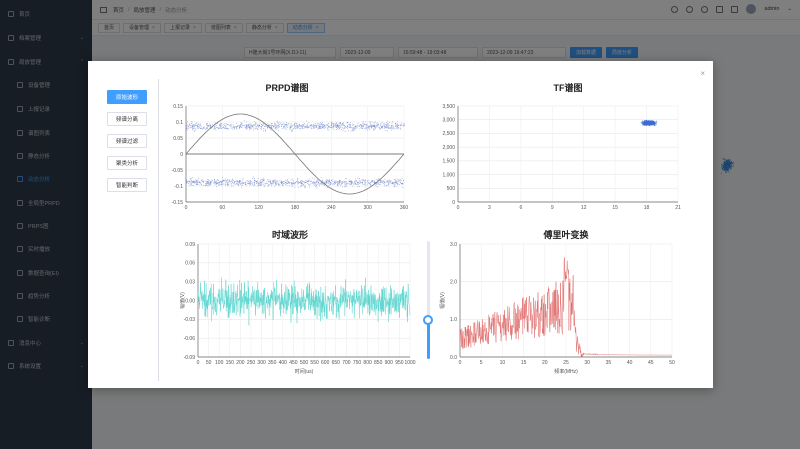  I want to click on analysis-menu-button: 聚类分析, so click(127, 163).